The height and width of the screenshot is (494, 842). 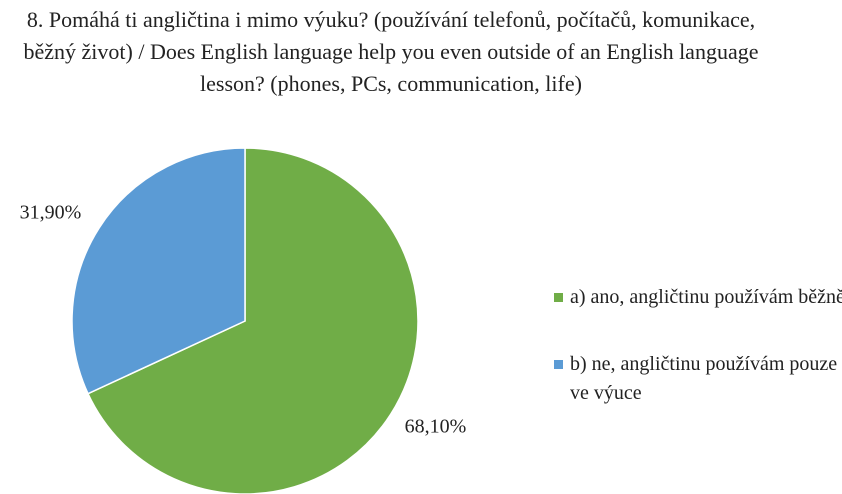 I want to click on data-label: 31,90%, so click(x=51, y=212).